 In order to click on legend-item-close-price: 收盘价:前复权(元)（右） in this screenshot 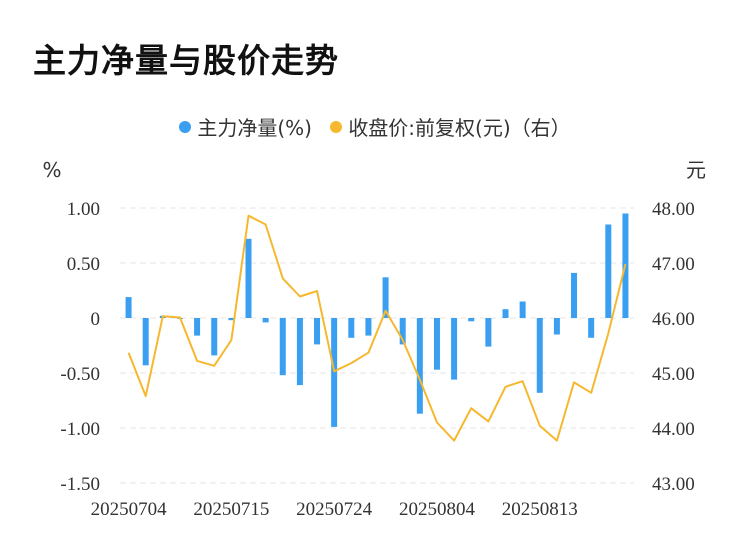, I will do `click(450, 126)`.